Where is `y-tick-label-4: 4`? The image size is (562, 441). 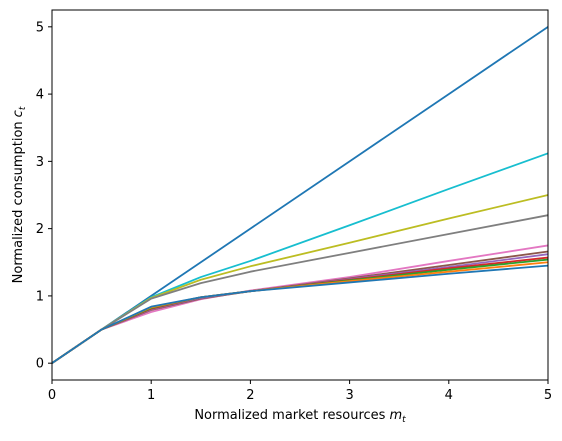
y-tick-label-4: 4 is located at coordinates (40, 95).